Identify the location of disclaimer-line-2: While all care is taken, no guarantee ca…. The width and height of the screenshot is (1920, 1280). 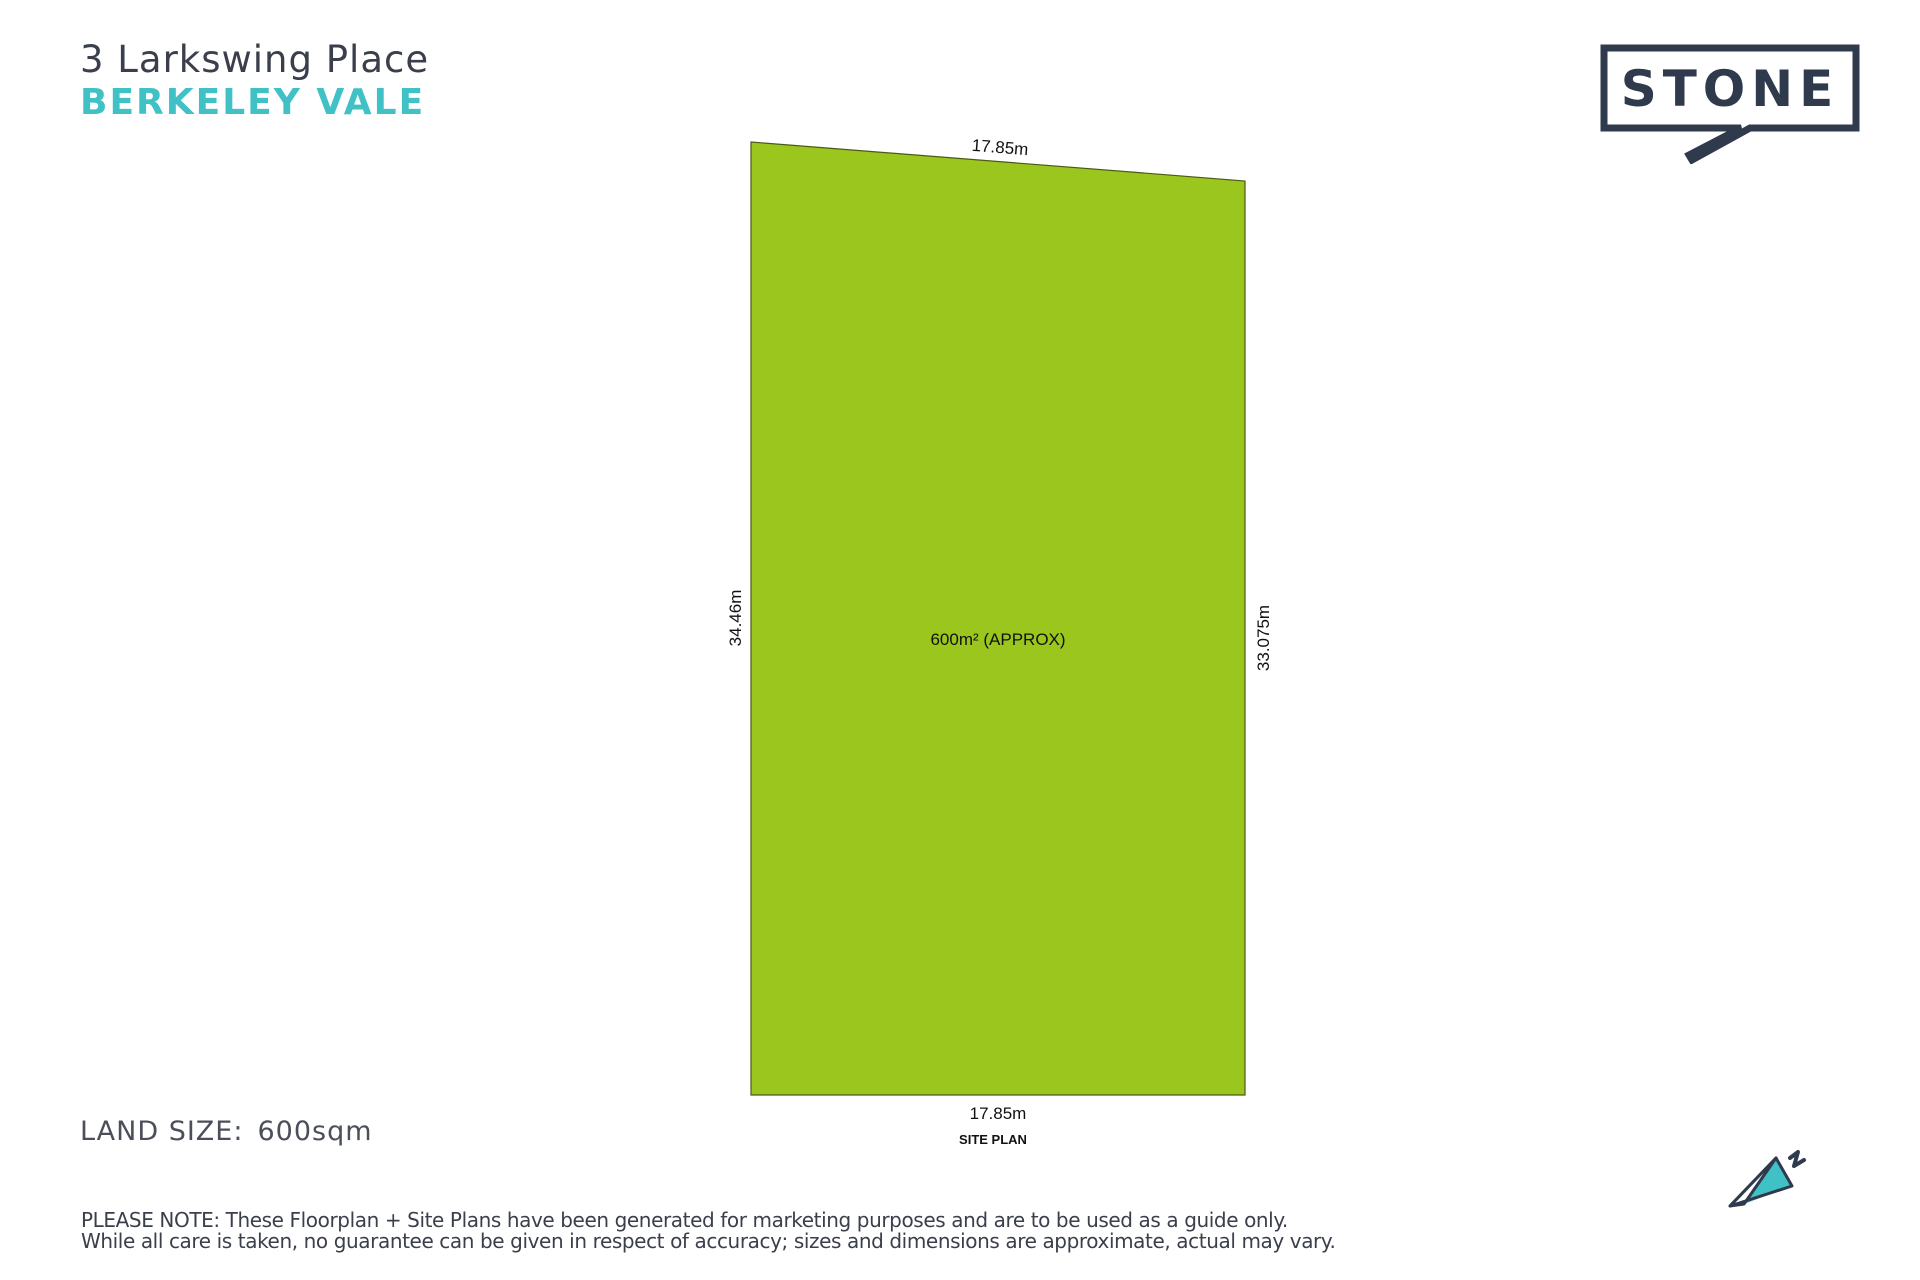
(708, 1241).